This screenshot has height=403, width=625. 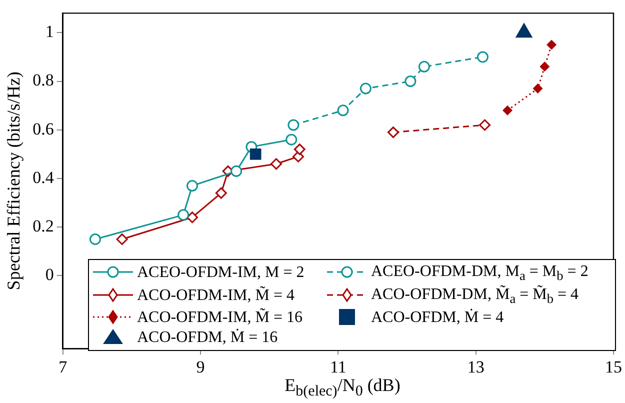 What do you see at coordinates (207, 338) in the screenshot?
I see `legend-label: ACO-OFDM, Ṁ = 16` at bounding box center [207, 338].